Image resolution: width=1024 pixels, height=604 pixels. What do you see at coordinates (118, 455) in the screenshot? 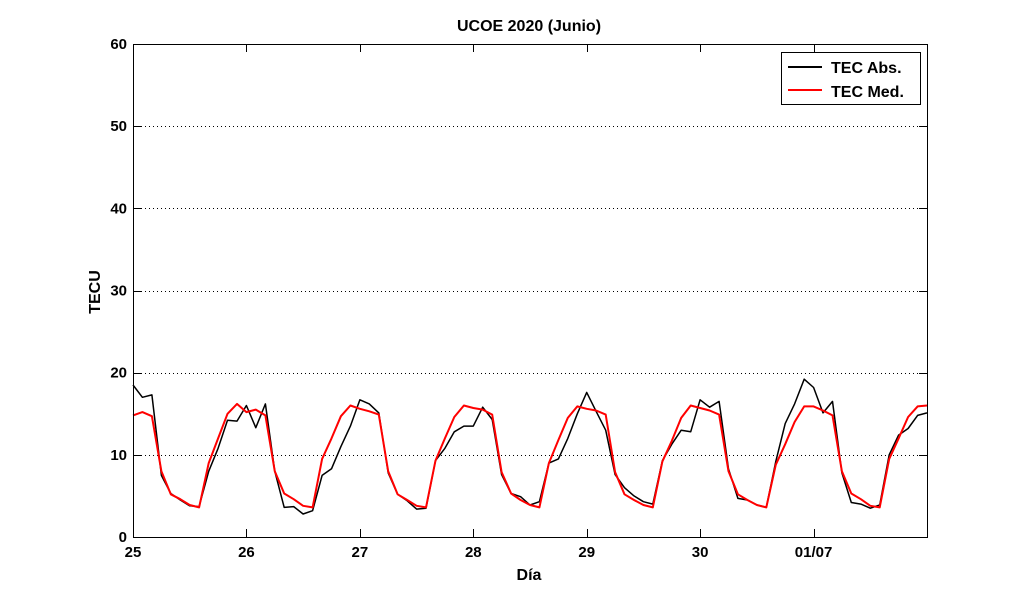
I see `y-tick-label: 10` at bounding box center [118, 455].